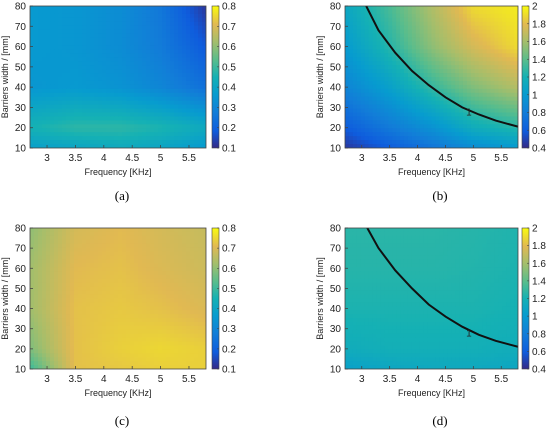 This screenshot has width=550, height=430. I want to click on y-axis-label: Barriers width / [mm], so click(5, 298).